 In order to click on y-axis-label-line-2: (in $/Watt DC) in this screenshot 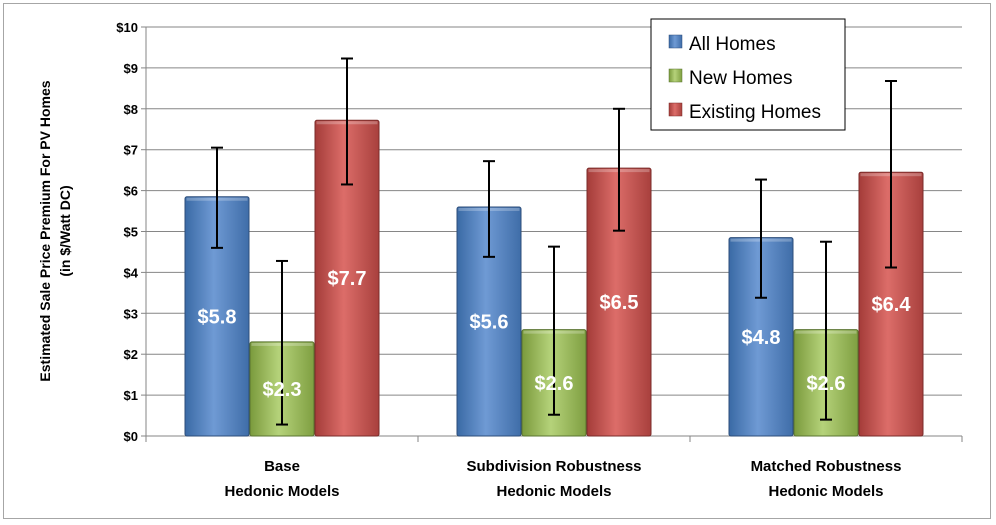, I will do `click(65, 230)`.